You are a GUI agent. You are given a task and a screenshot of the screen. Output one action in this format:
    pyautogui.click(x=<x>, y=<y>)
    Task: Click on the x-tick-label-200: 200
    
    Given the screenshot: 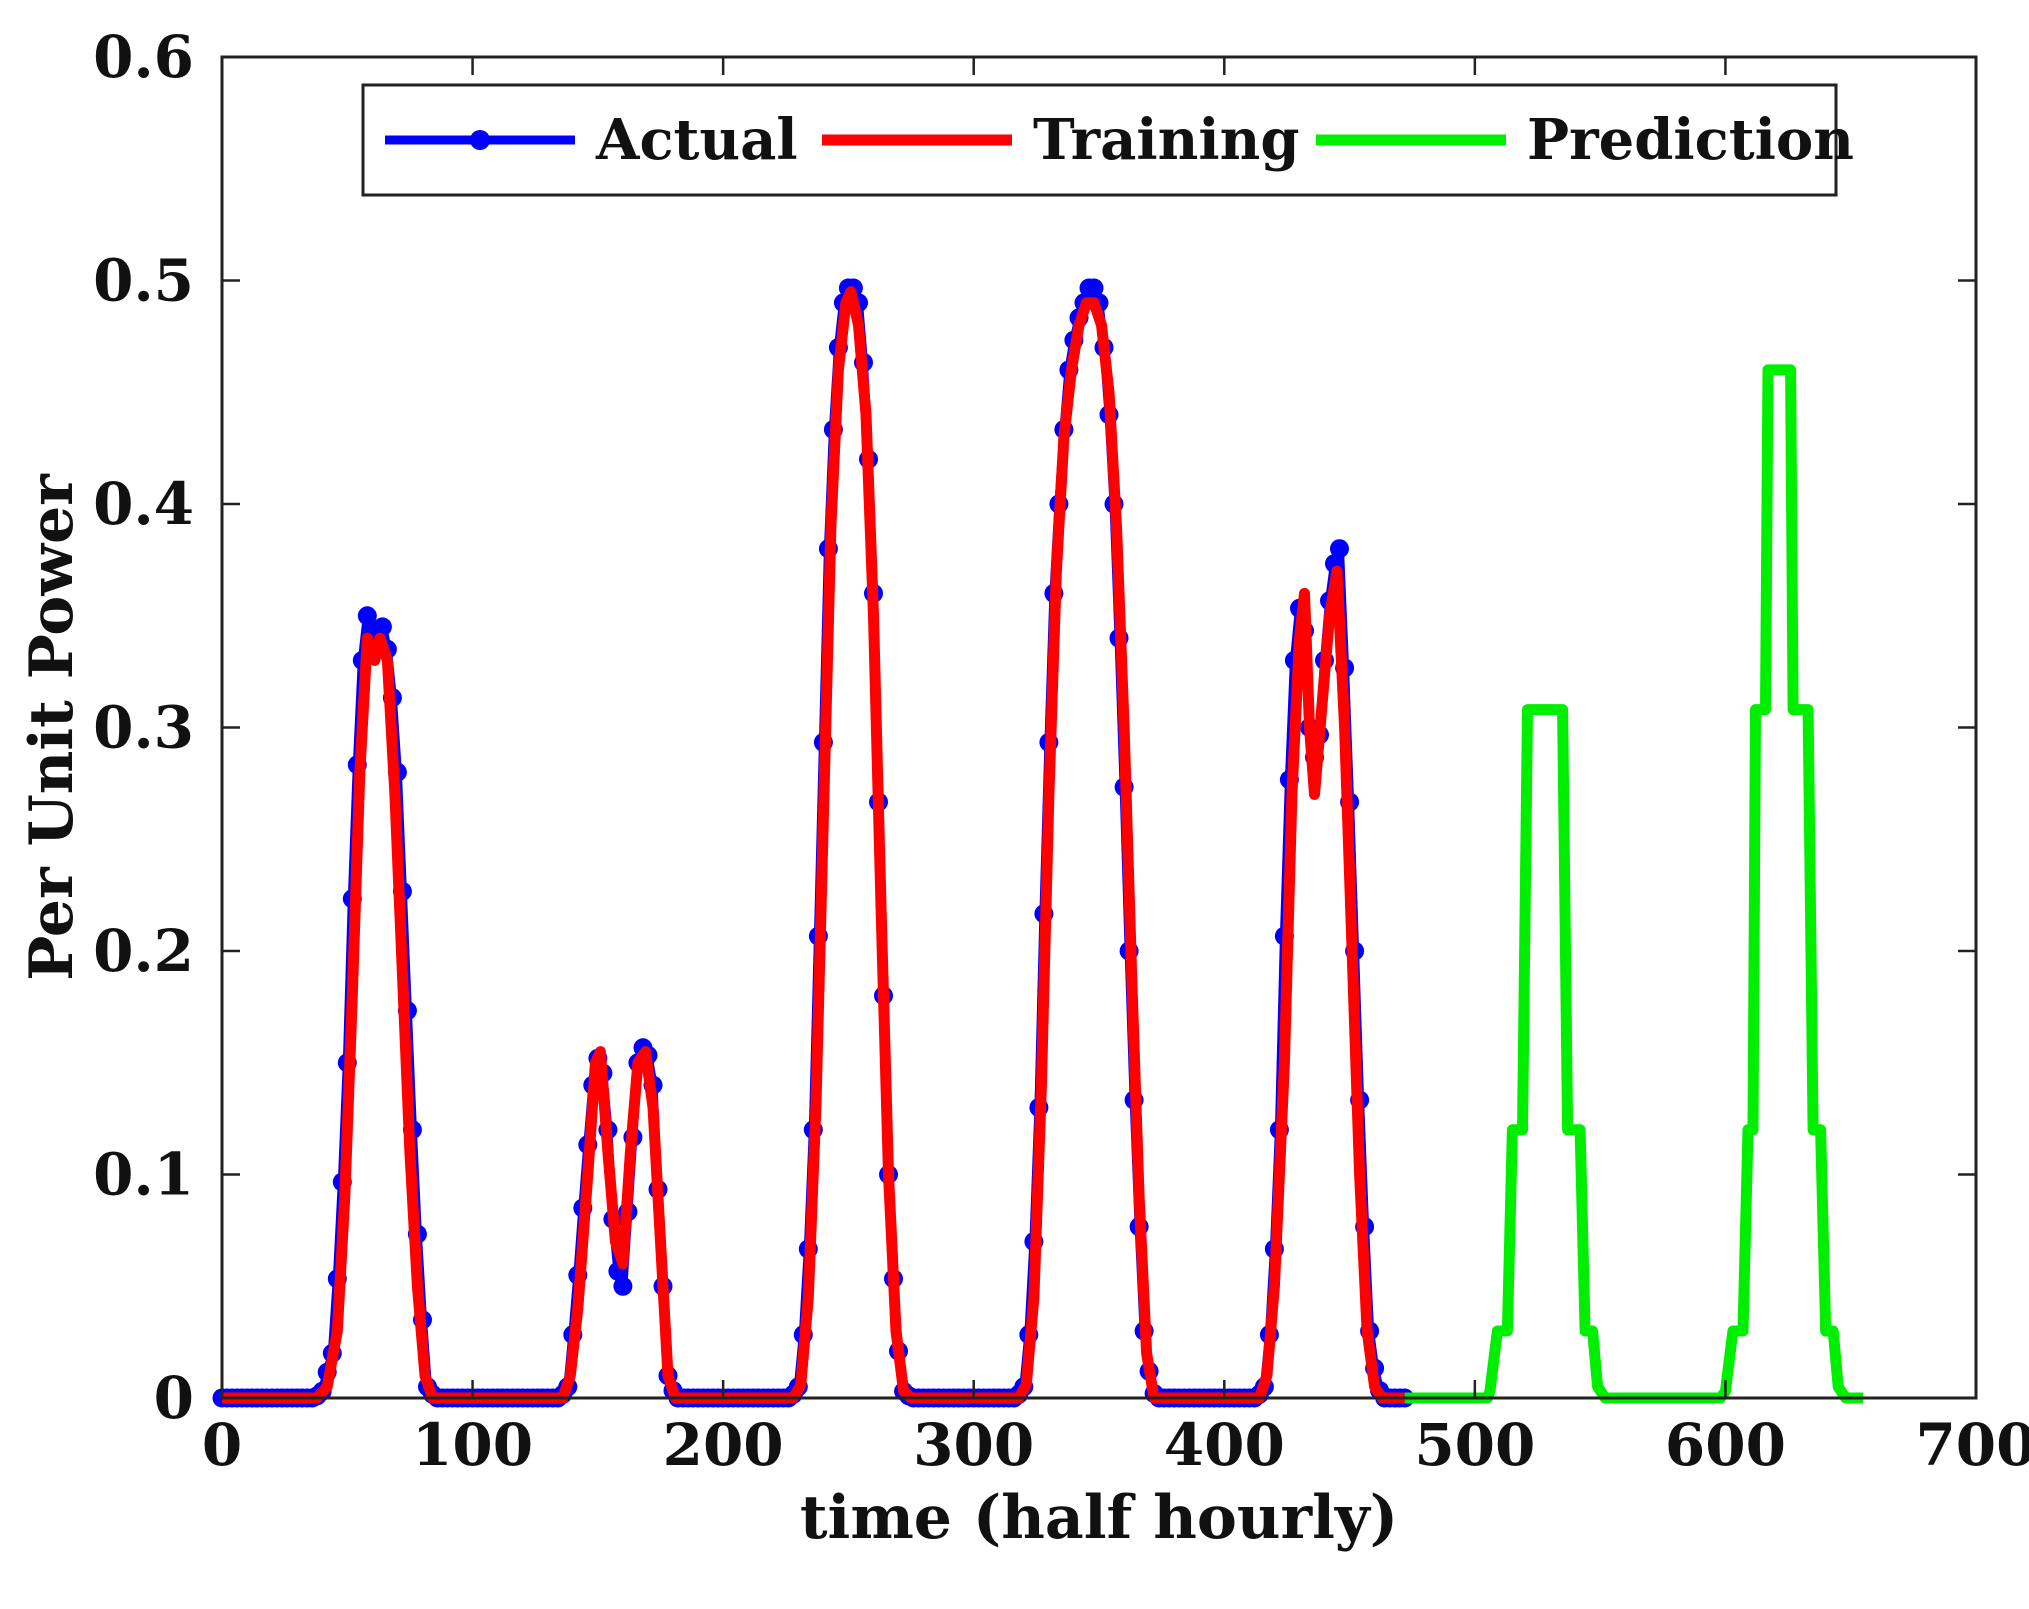 What is the action you would take?
    pyautogui.click(x=723, y=1445)
    